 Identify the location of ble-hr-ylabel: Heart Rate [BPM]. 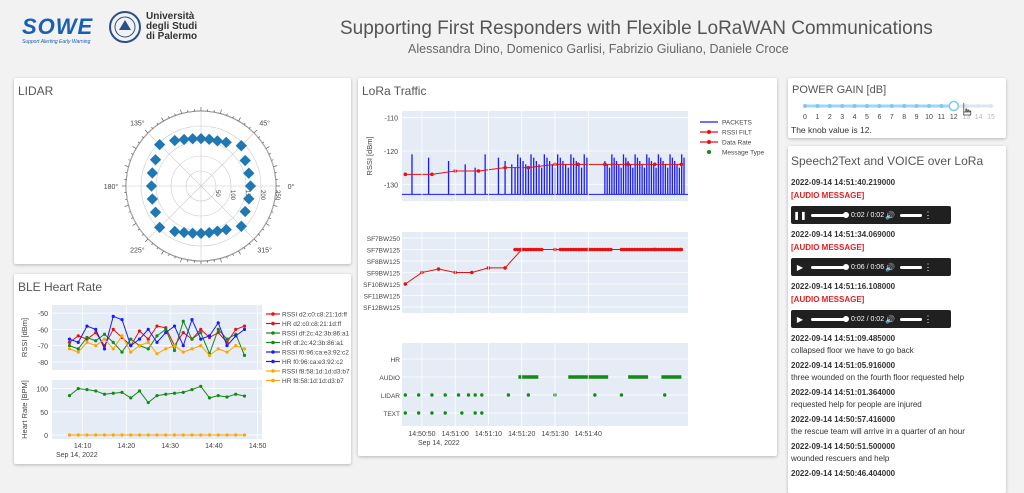
(24, 409).